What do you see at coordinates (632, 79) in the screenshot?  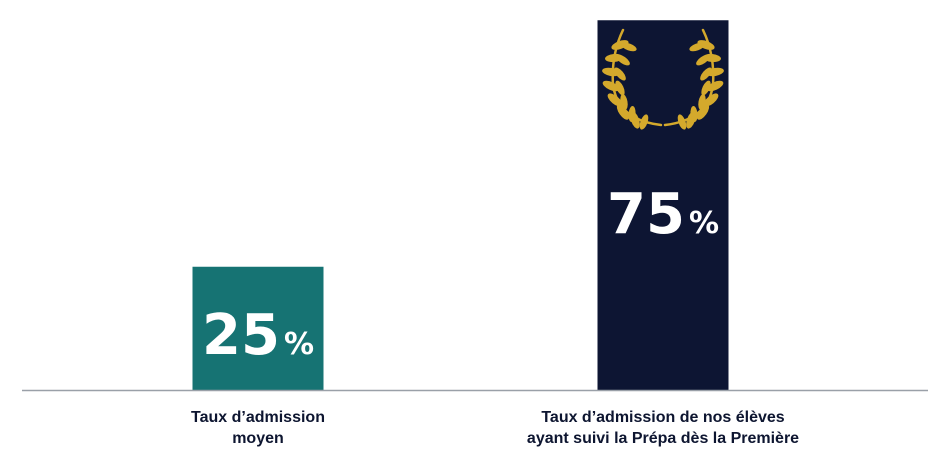 I see `laurel-left-branch` at bounding box center [632, 79].